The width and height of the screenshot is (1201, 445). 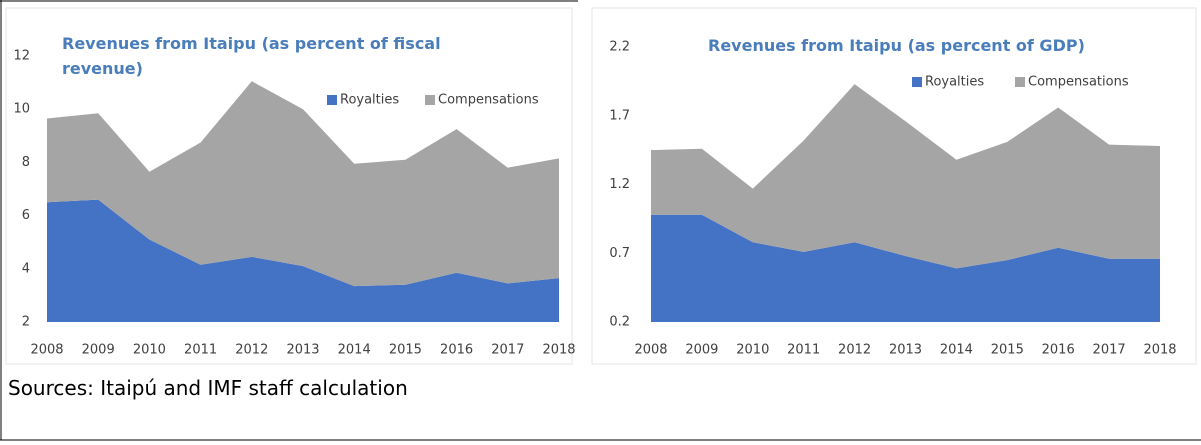 What do you see at coordinates (619, 184) in the screenshot?
I see `y-tick-label: 1.2` at bounding box center [619, 184].